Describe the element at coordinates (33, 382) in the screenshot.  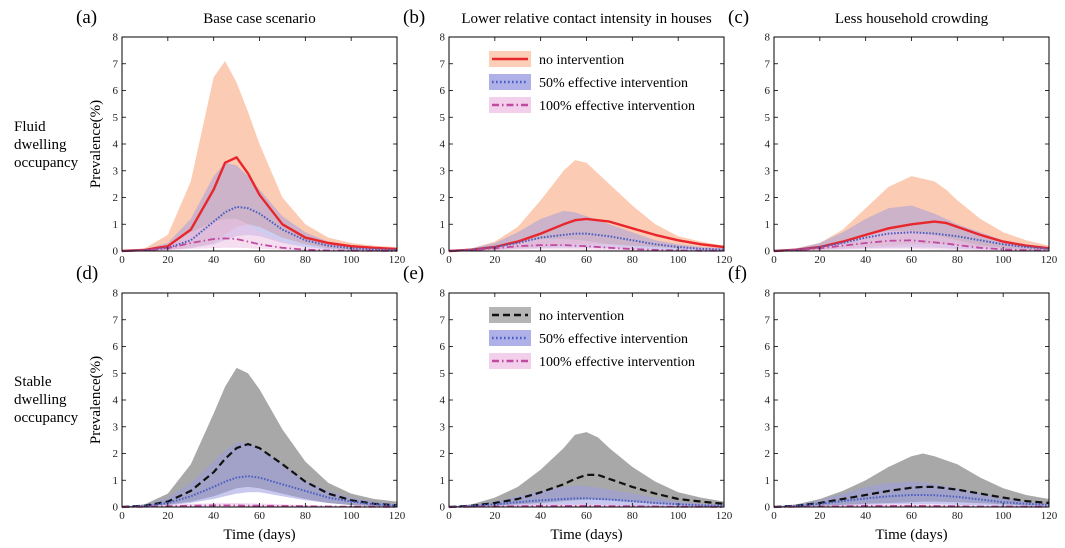
I see `row-label-line: Stable` at that location.